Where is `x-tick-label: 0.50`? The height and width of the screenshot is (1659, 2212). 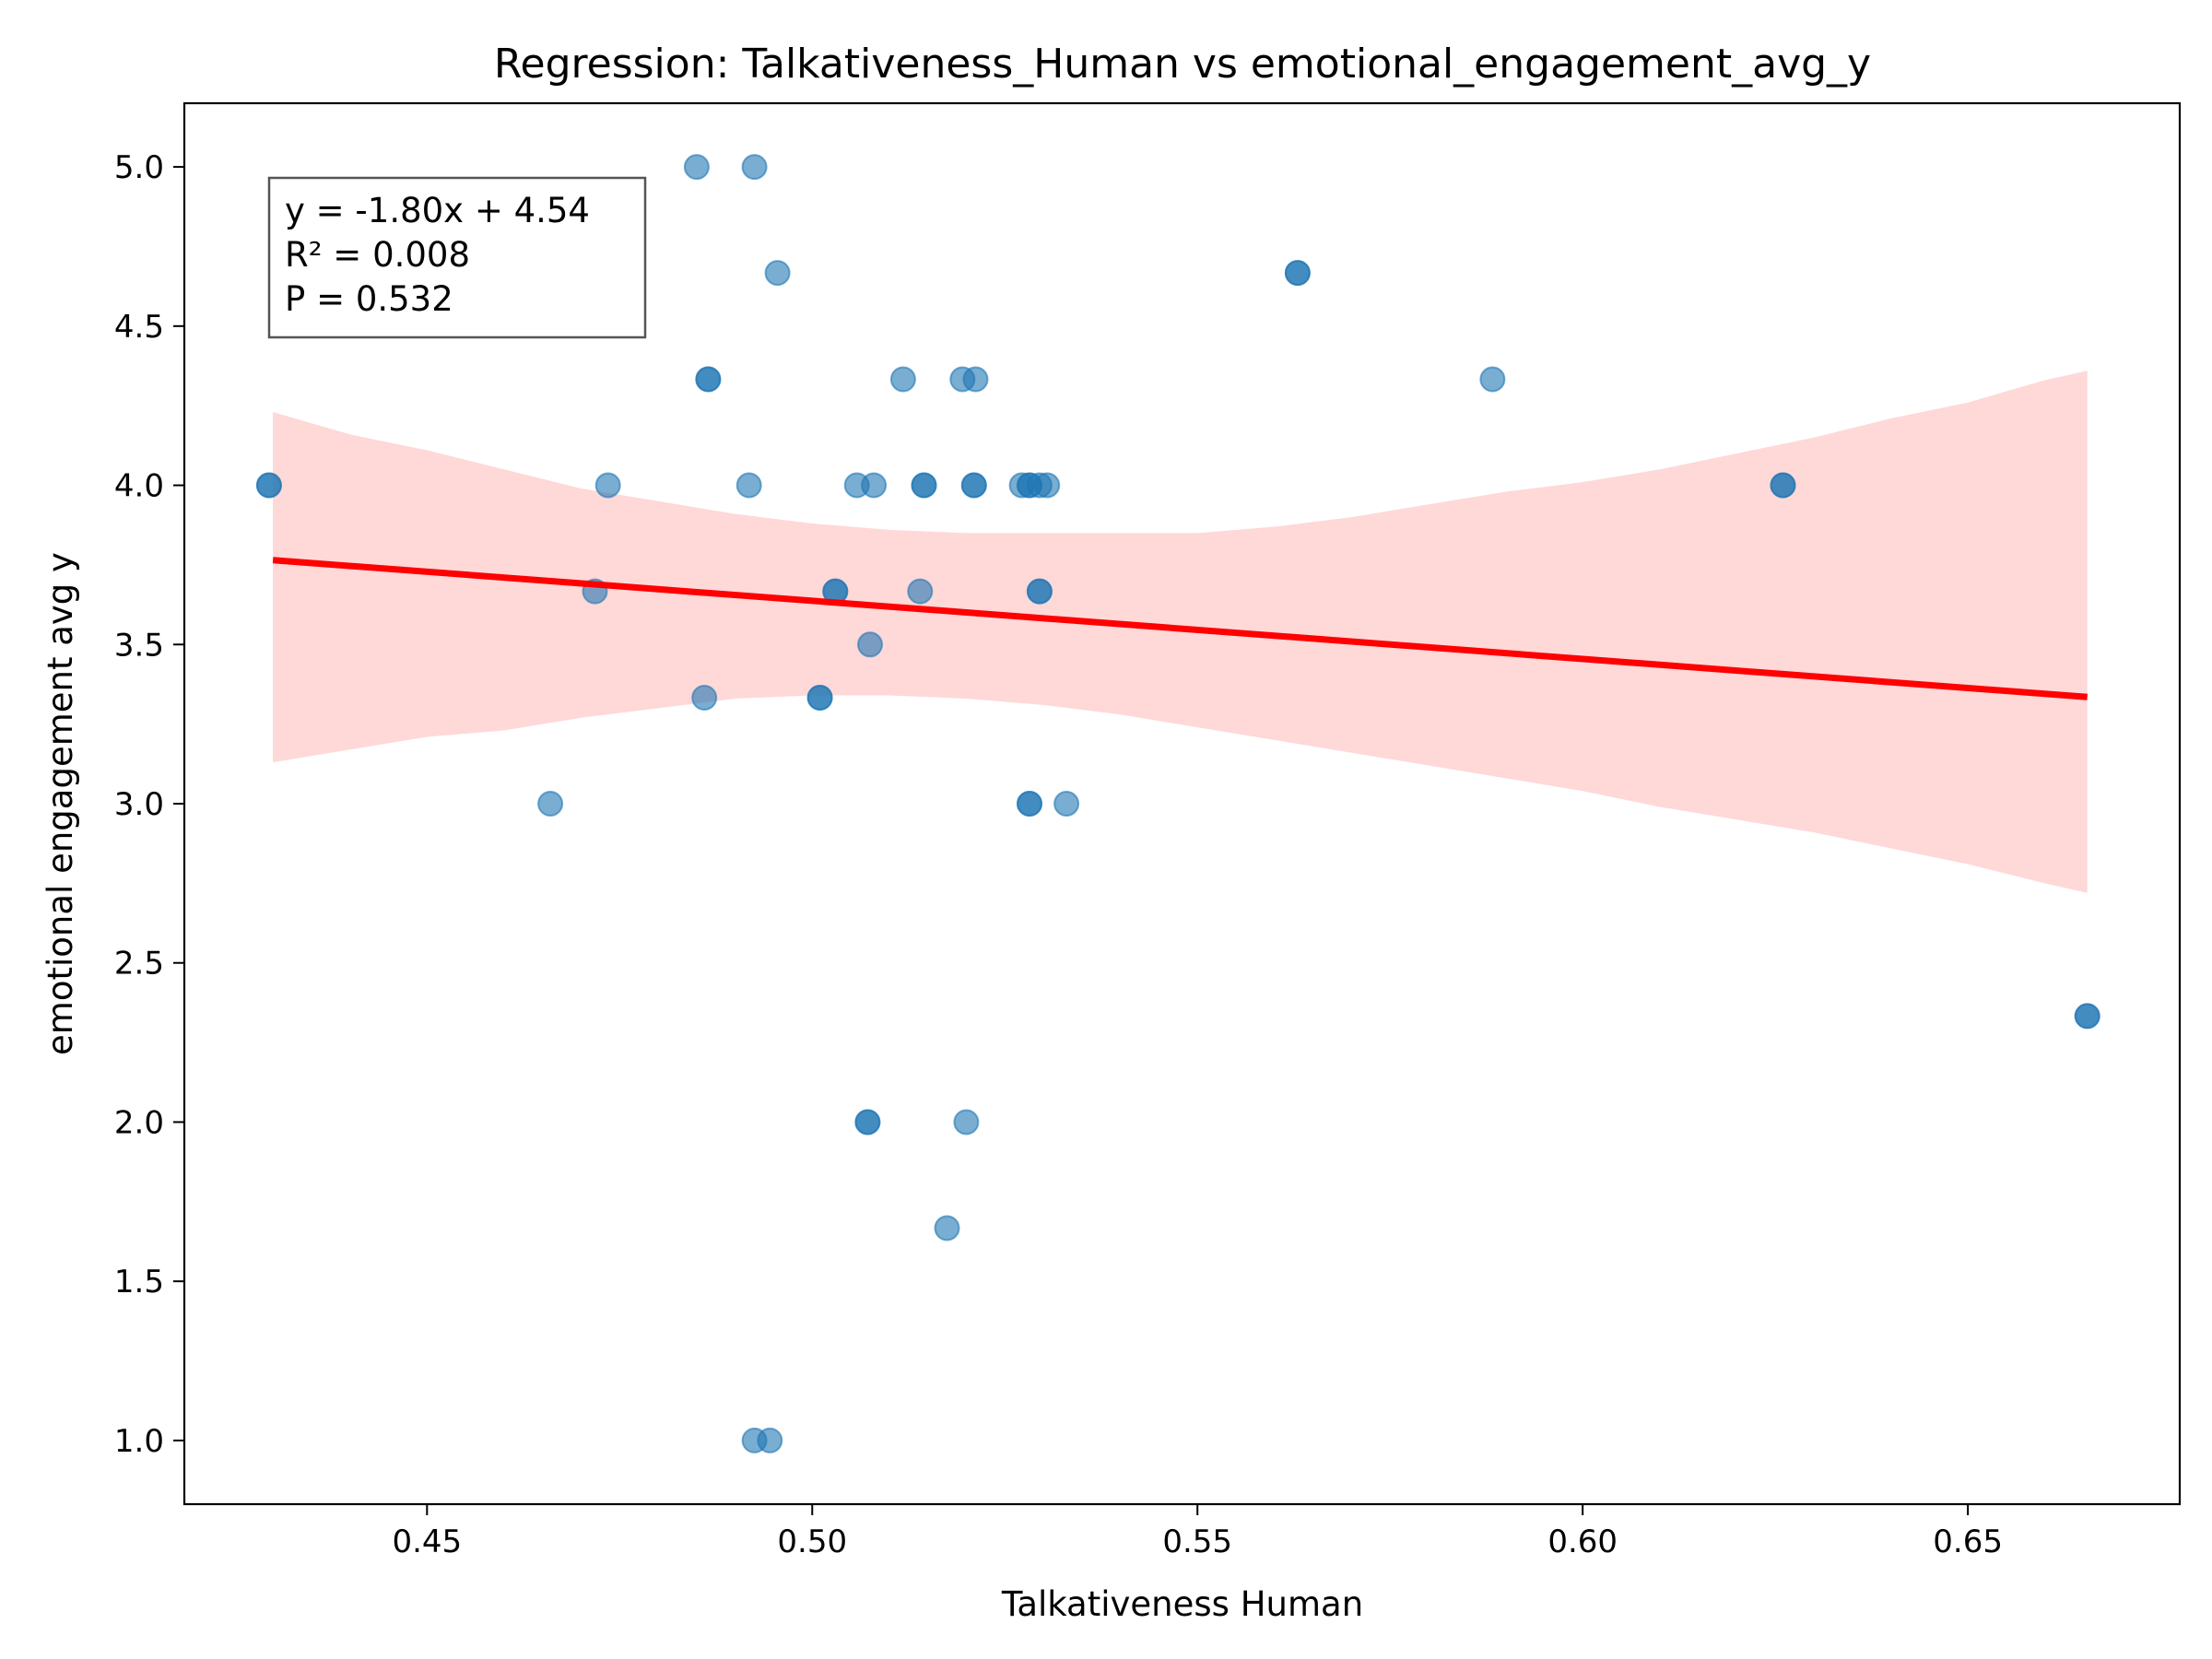
x-tick-label: 0.50 is located at coordinates (812, 1542).